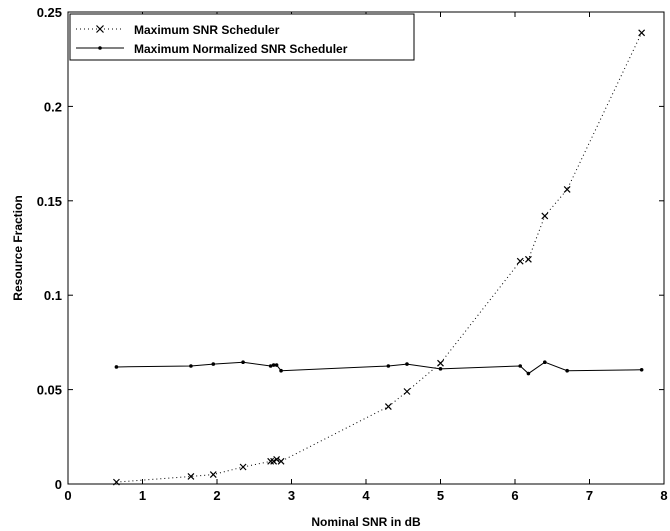  I want to click on x-tick-label: 2, so click(216, 495).